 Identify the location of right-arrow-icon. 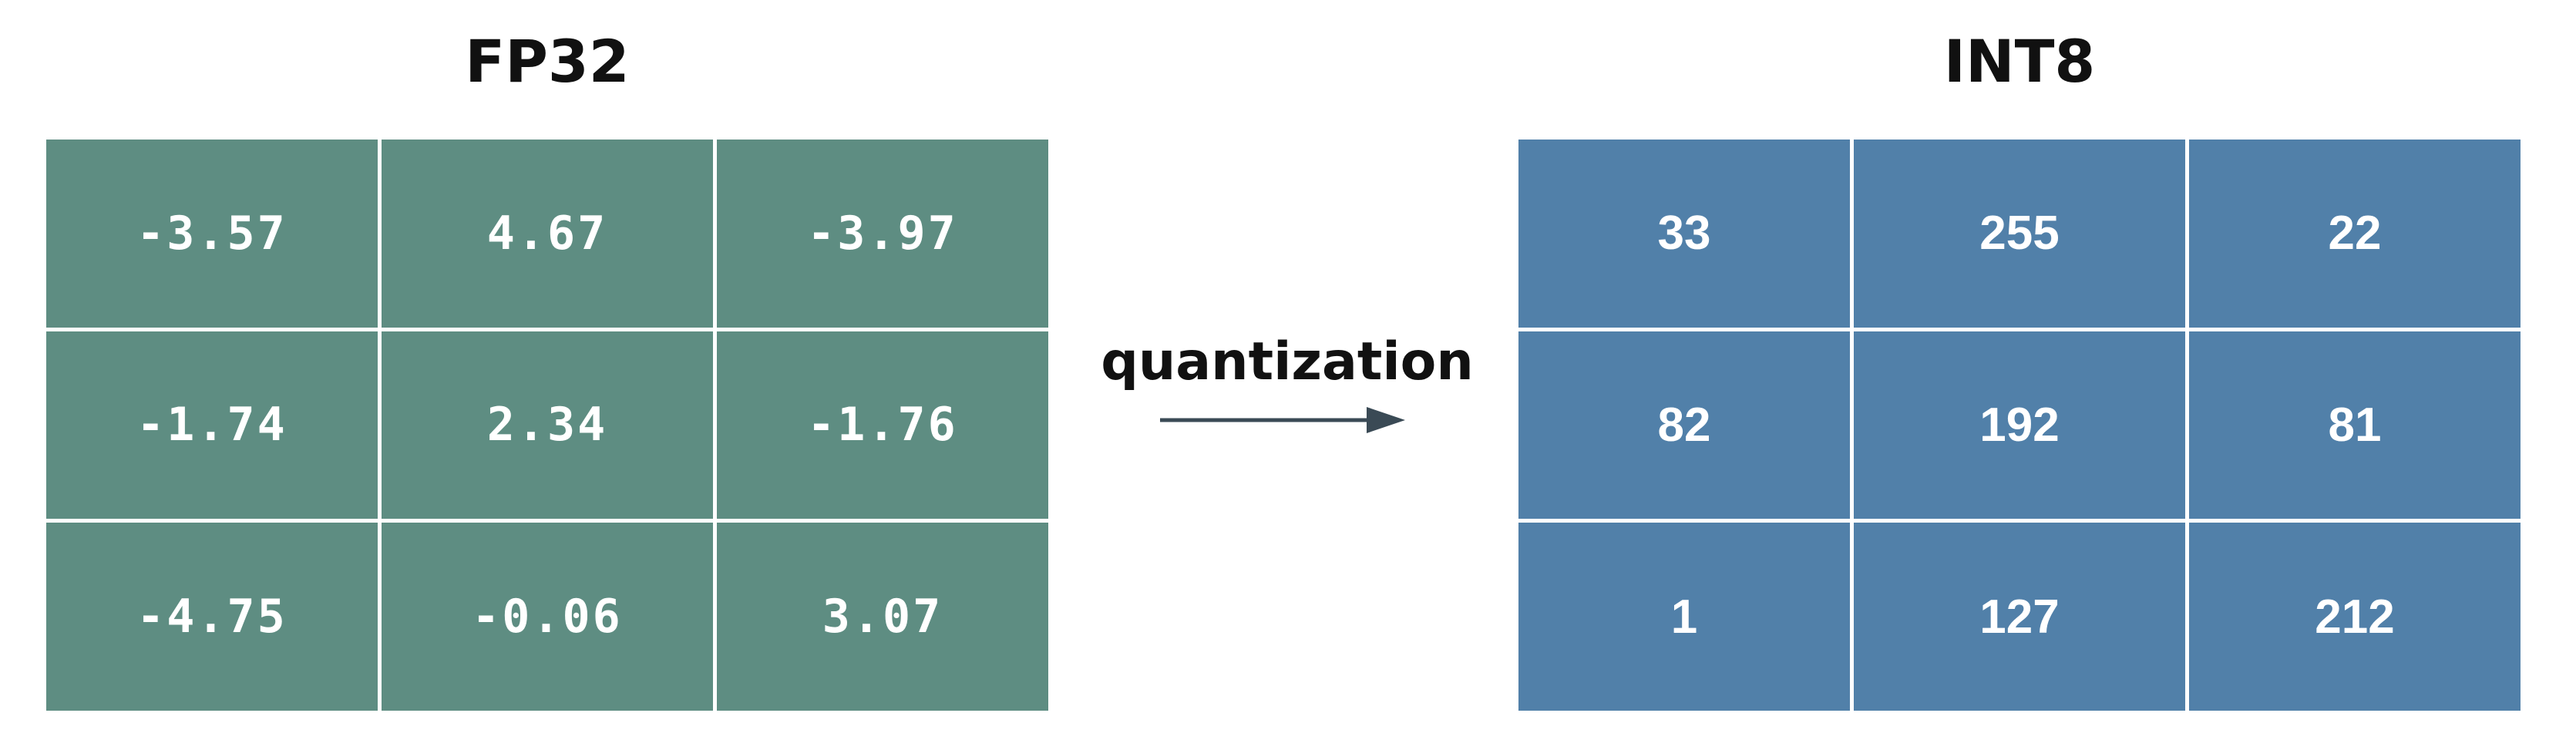
(1282, 420).